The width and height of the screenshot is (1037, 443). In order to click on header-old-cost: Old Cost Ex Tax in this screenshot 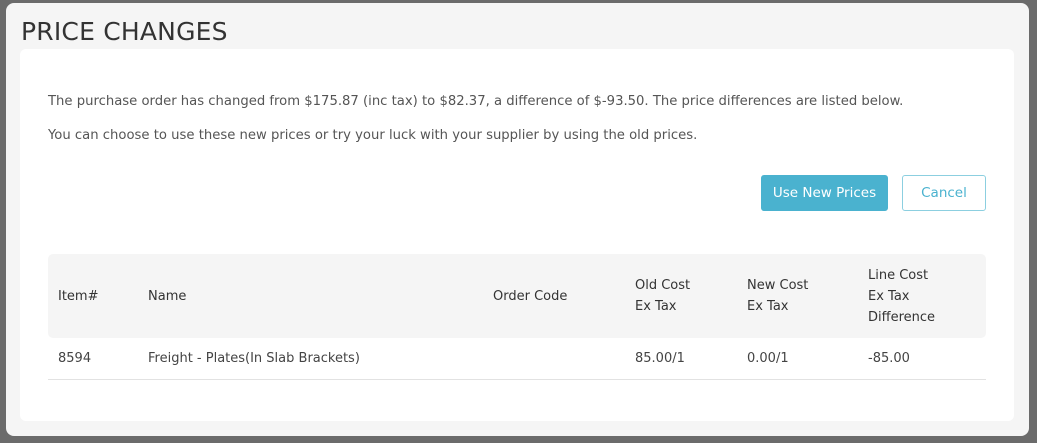, I will do `click(663, 296)`.